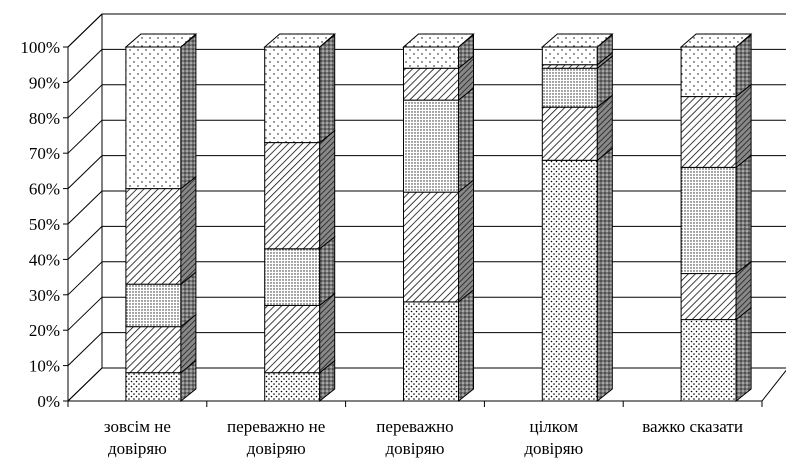  I want to click on y-tick-label: 80%, so click(44, 118).